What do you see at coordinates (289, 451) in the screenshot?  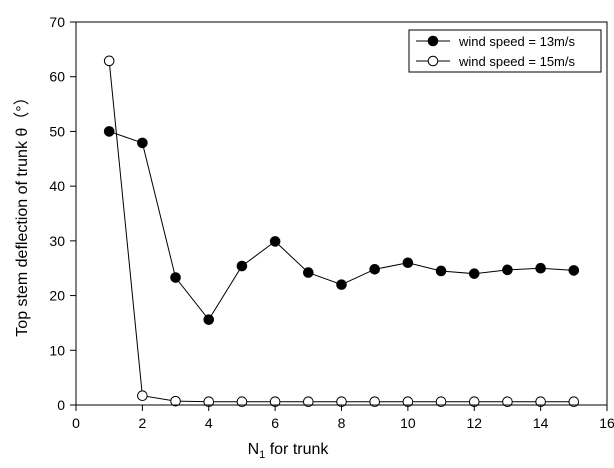 I see `x-axis-title: N1 for trunk` at bounding box center [289, 451].